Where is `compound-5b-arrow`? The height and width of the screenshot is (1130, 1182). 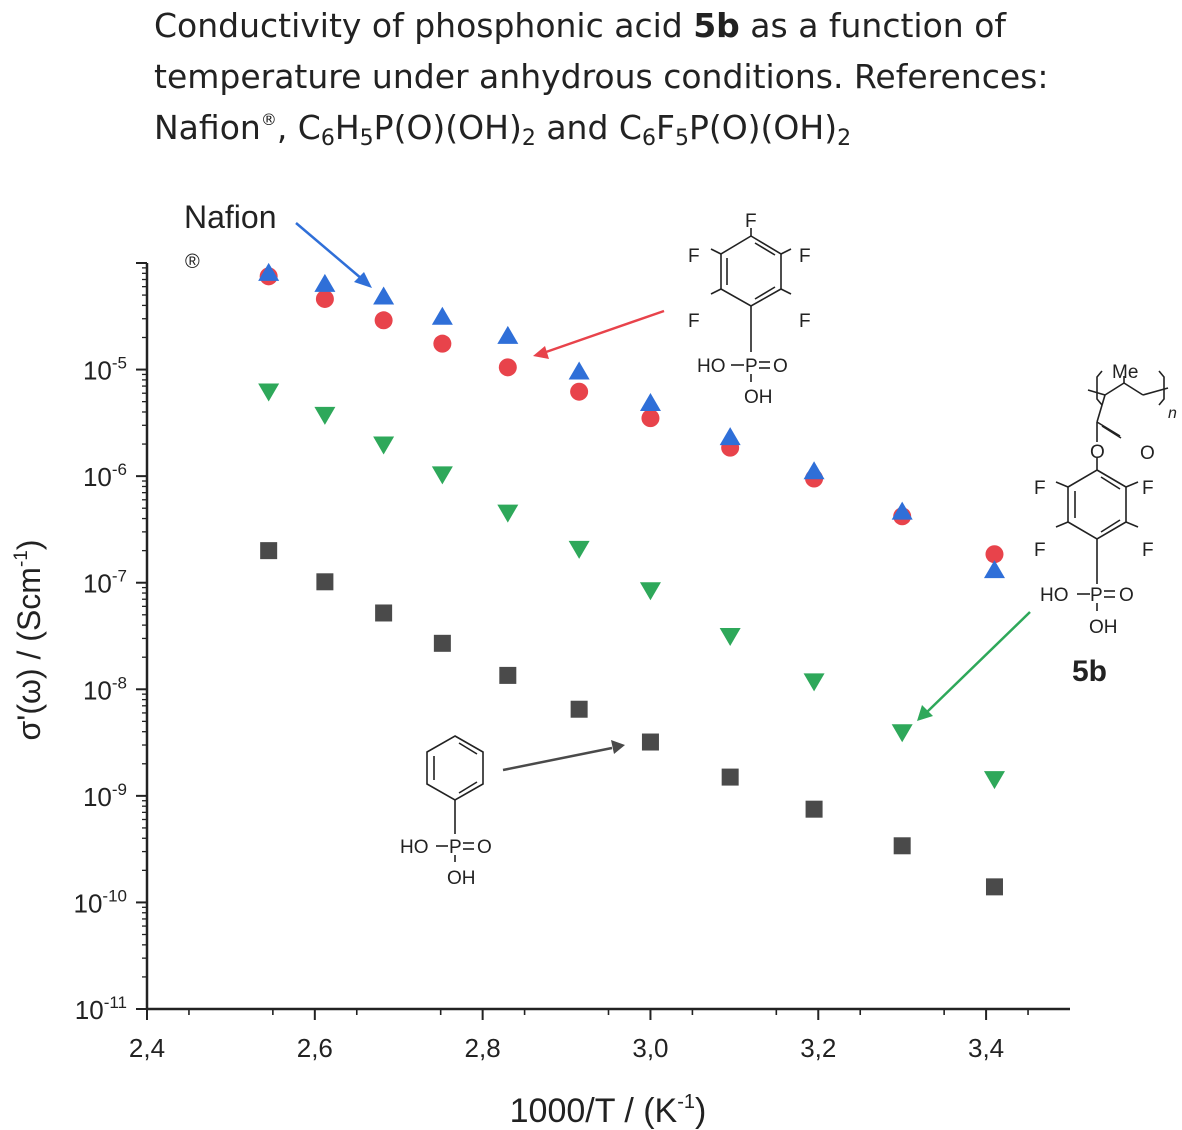
compound-5b-arrow is located at coordinates (974, 666).